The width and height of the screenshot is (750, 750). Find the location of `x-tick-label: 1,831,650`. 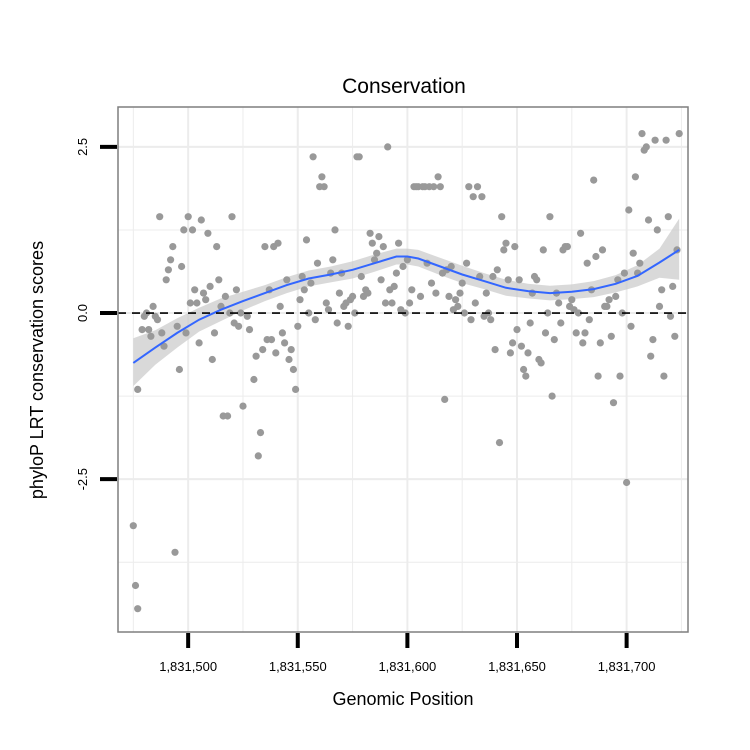

x-tick-label: 1,831,650 is located at coordinates (517, 666).